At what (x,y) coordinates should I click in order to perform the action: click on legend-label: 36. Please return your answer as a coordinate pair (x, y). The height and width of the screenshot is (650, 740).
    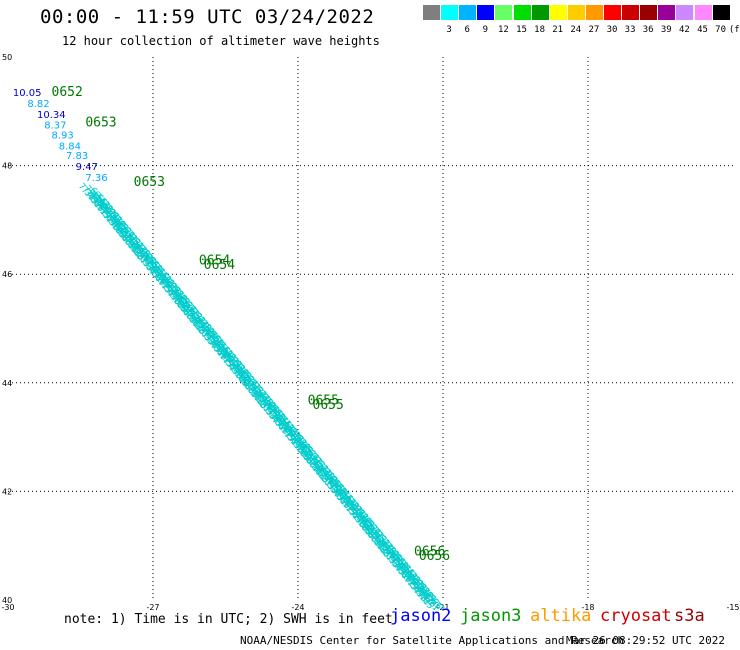
    Looking at the image, I should click on (648, 30).